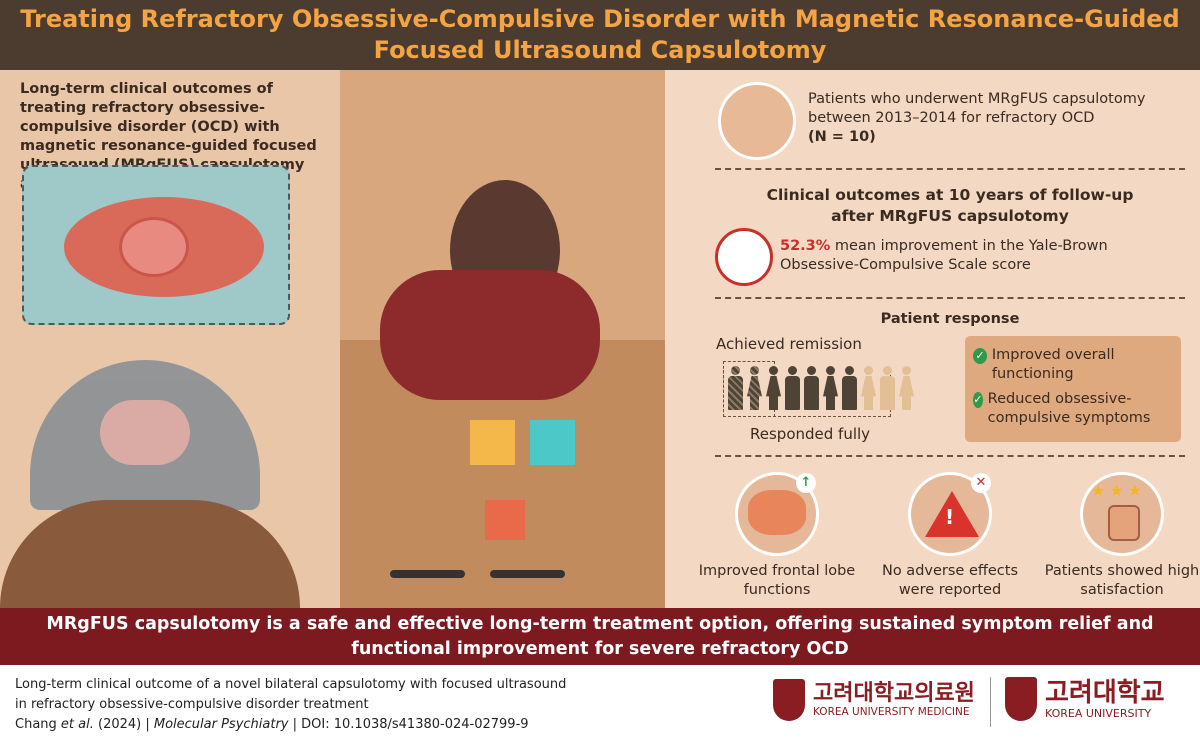 Image resolution: width=1200 pixels, height=738 pixels. What do you see at coordinates (145, 435) in the screenshot?
I see `mri-helmet-illustration` at bounding box center [145, 435].